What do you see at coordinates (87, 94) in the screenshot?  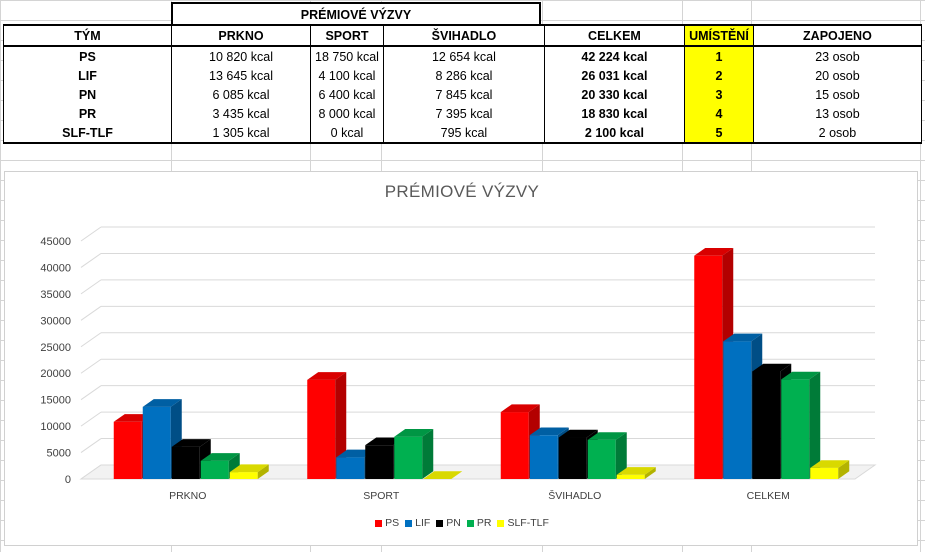 I see `team-cell: PN` at bounding box center [87, 94].